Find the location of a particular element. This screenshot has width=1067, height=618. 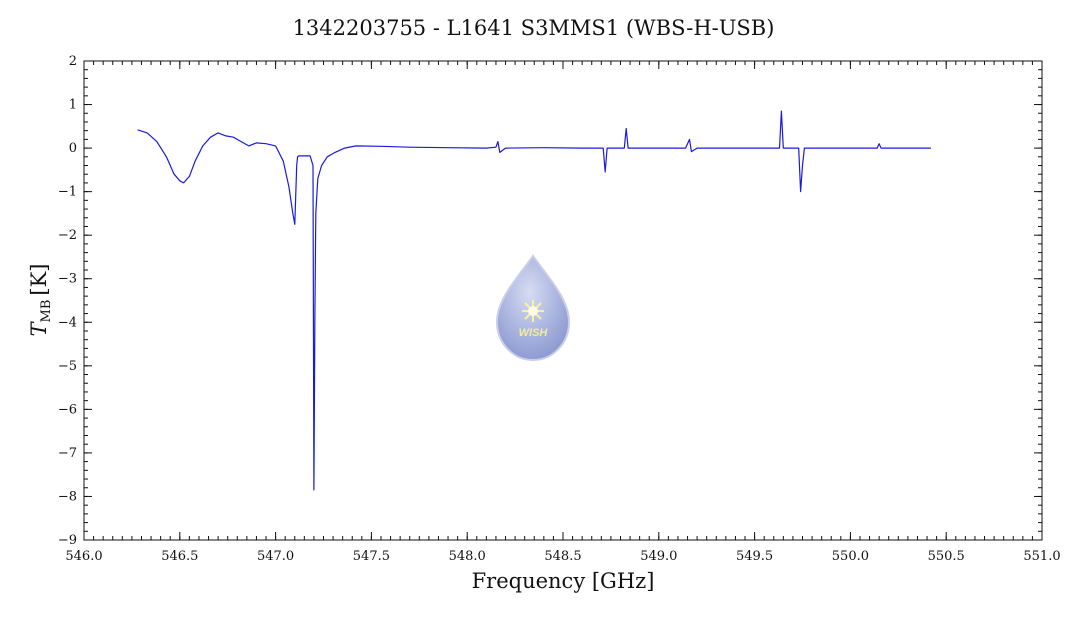

chart-title: 1342203755 - L1641 S3MMS1 (WBS-H-USB) is located at coordinates (533, 28).